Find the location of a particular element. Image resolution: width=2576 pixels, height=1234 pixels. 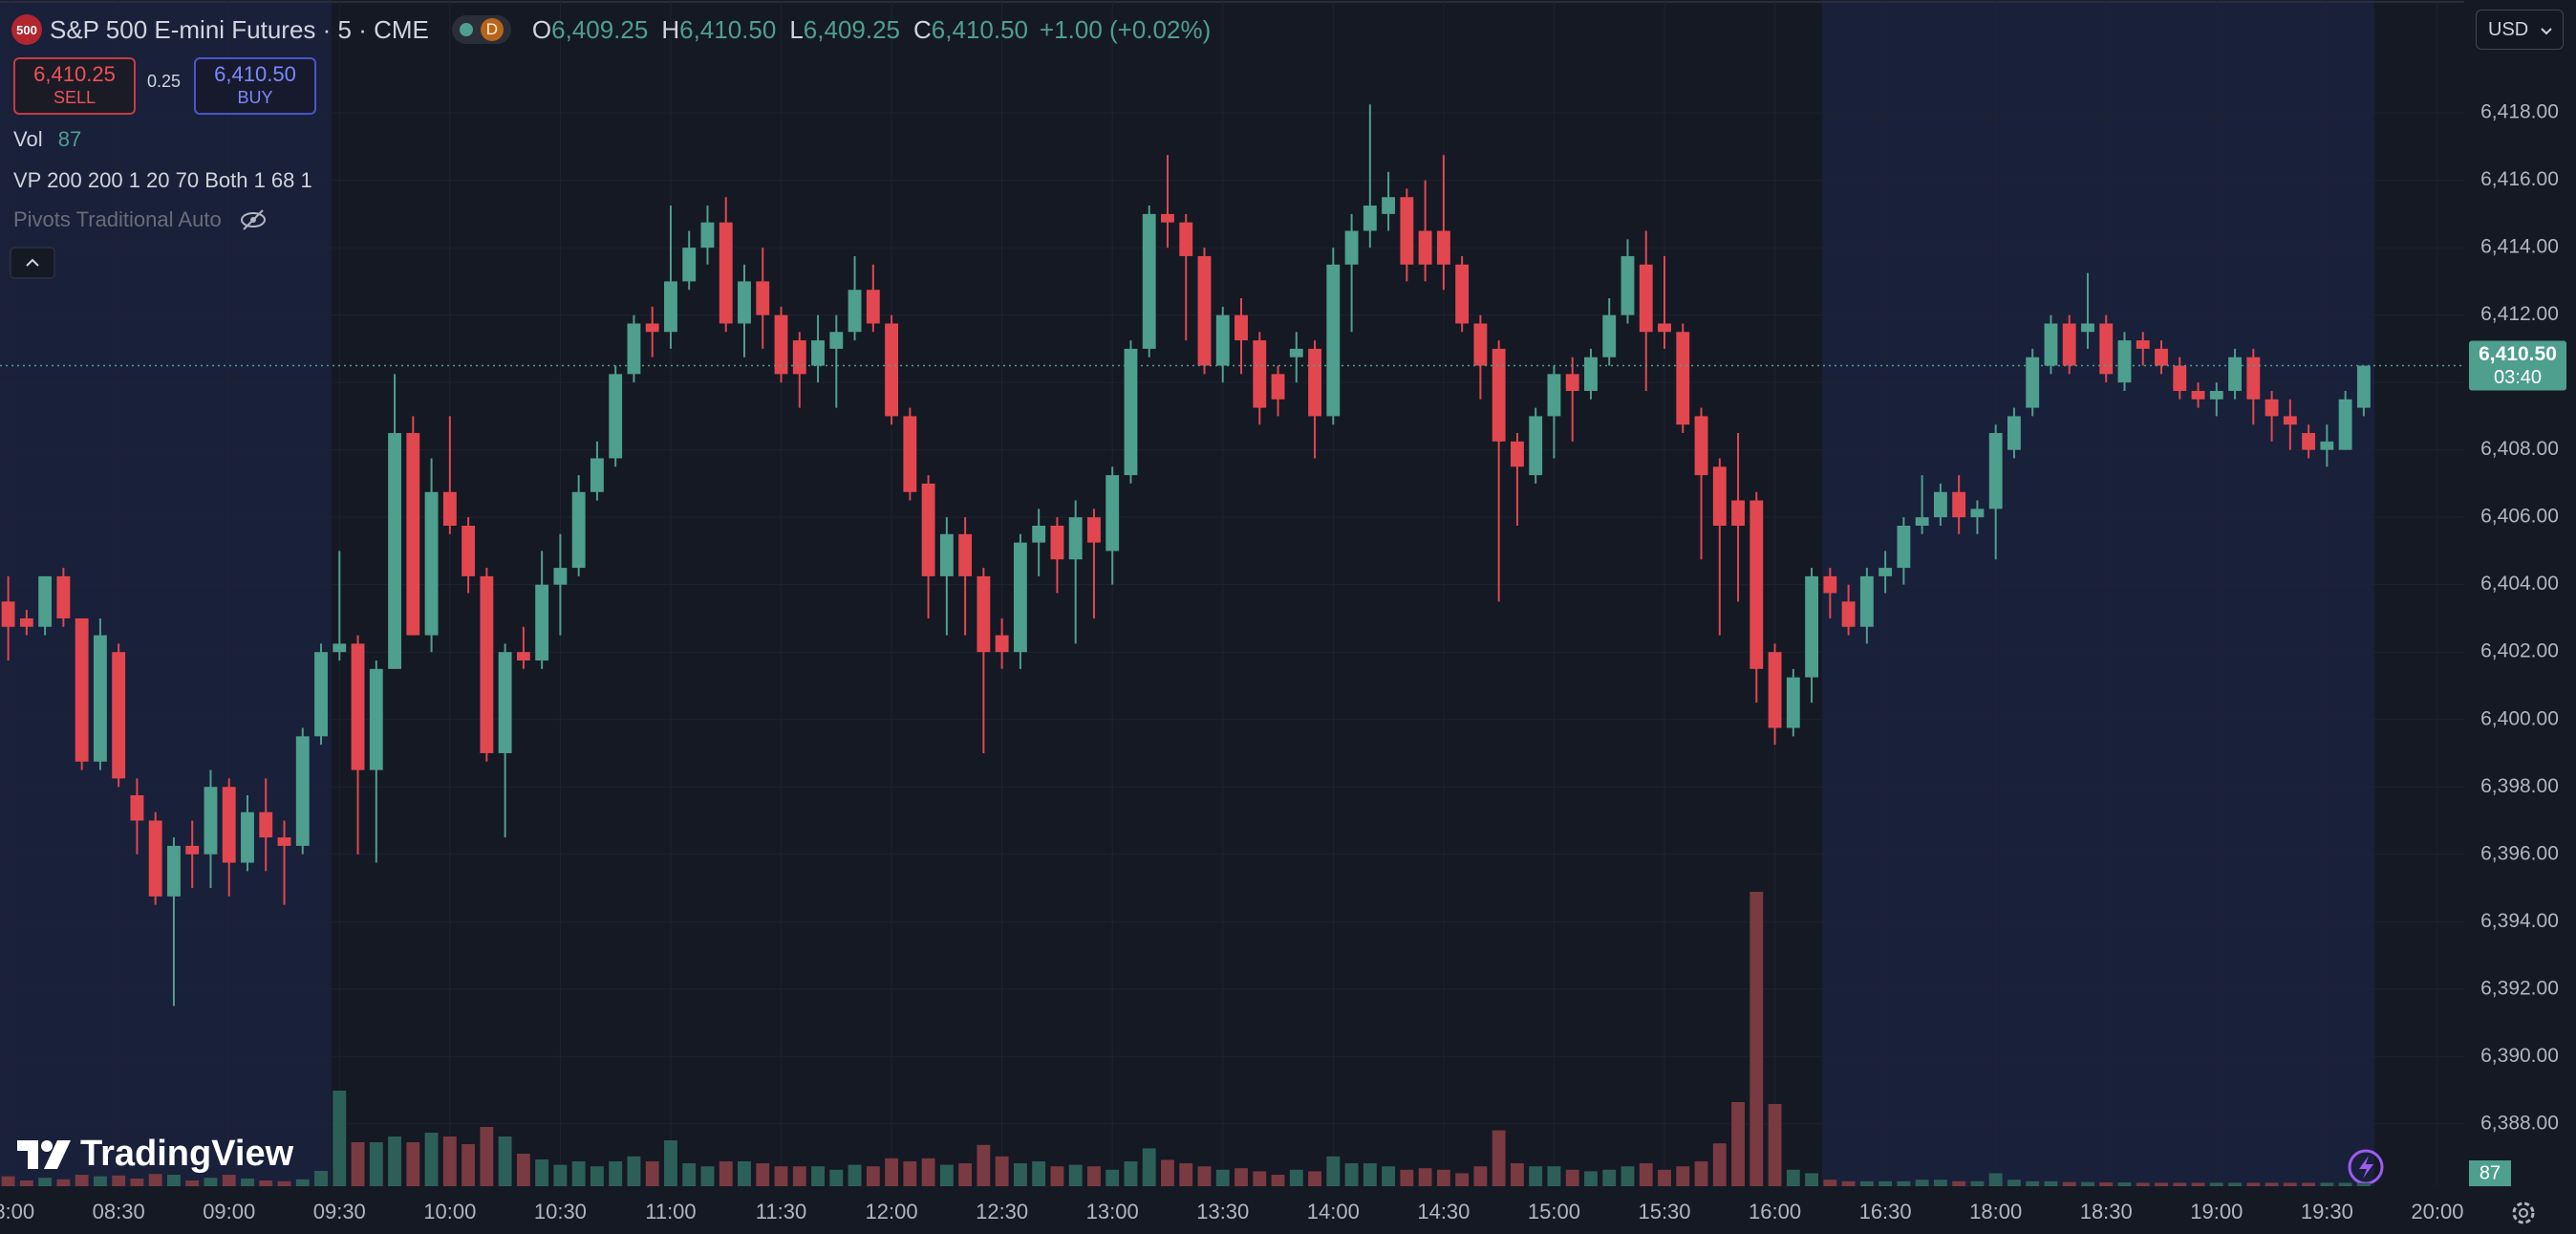

collapse-chevron is located at coordinates (32, 262).